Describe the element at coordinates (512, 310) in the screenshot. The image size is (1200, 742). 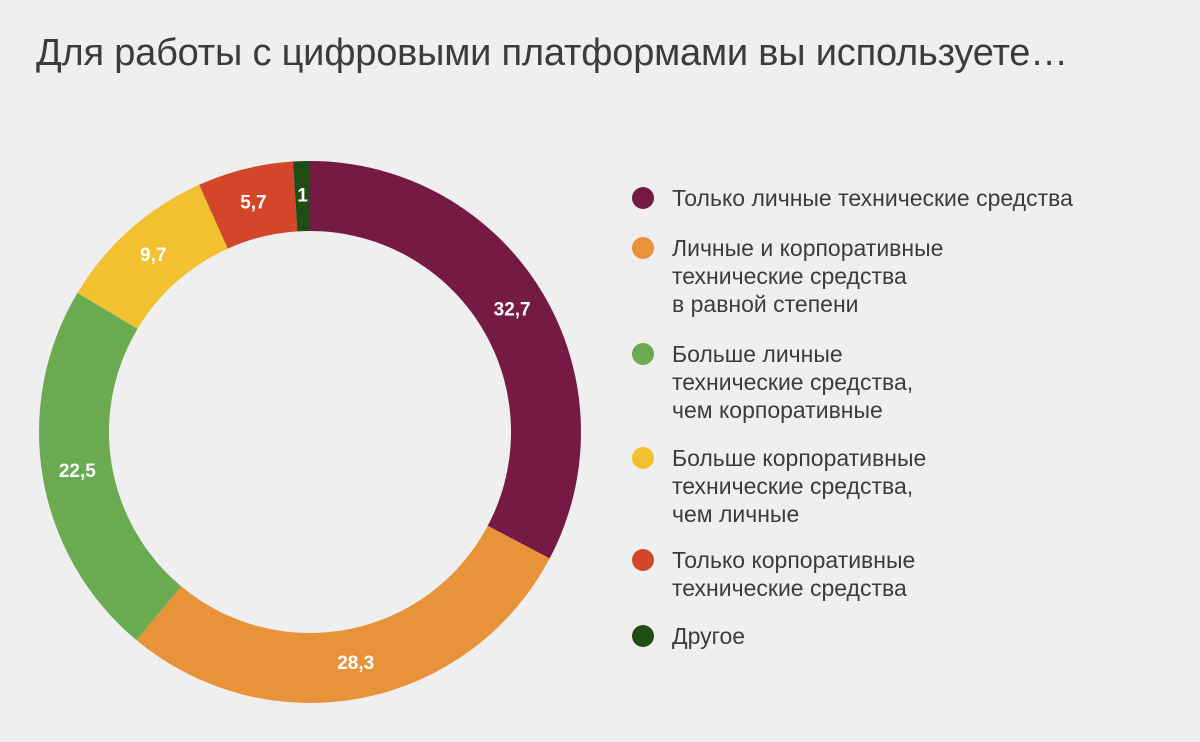
I see `donut-value-label-1: 32,7` at that location.